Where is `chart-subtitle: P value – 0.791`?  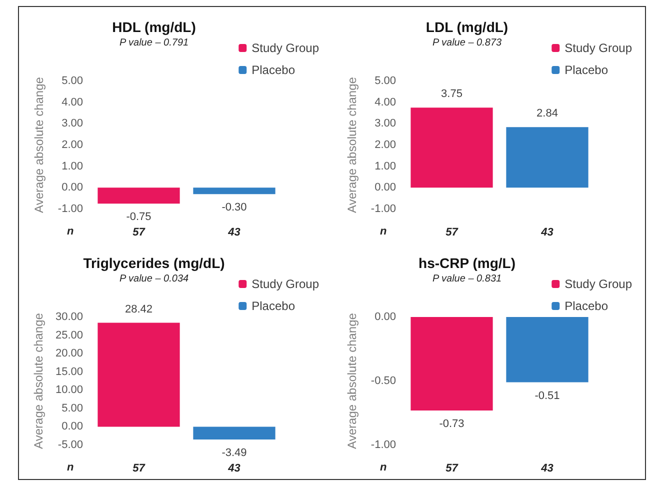
chart-subtitle: P value – 0.791 is located at coordinates (154, 43).